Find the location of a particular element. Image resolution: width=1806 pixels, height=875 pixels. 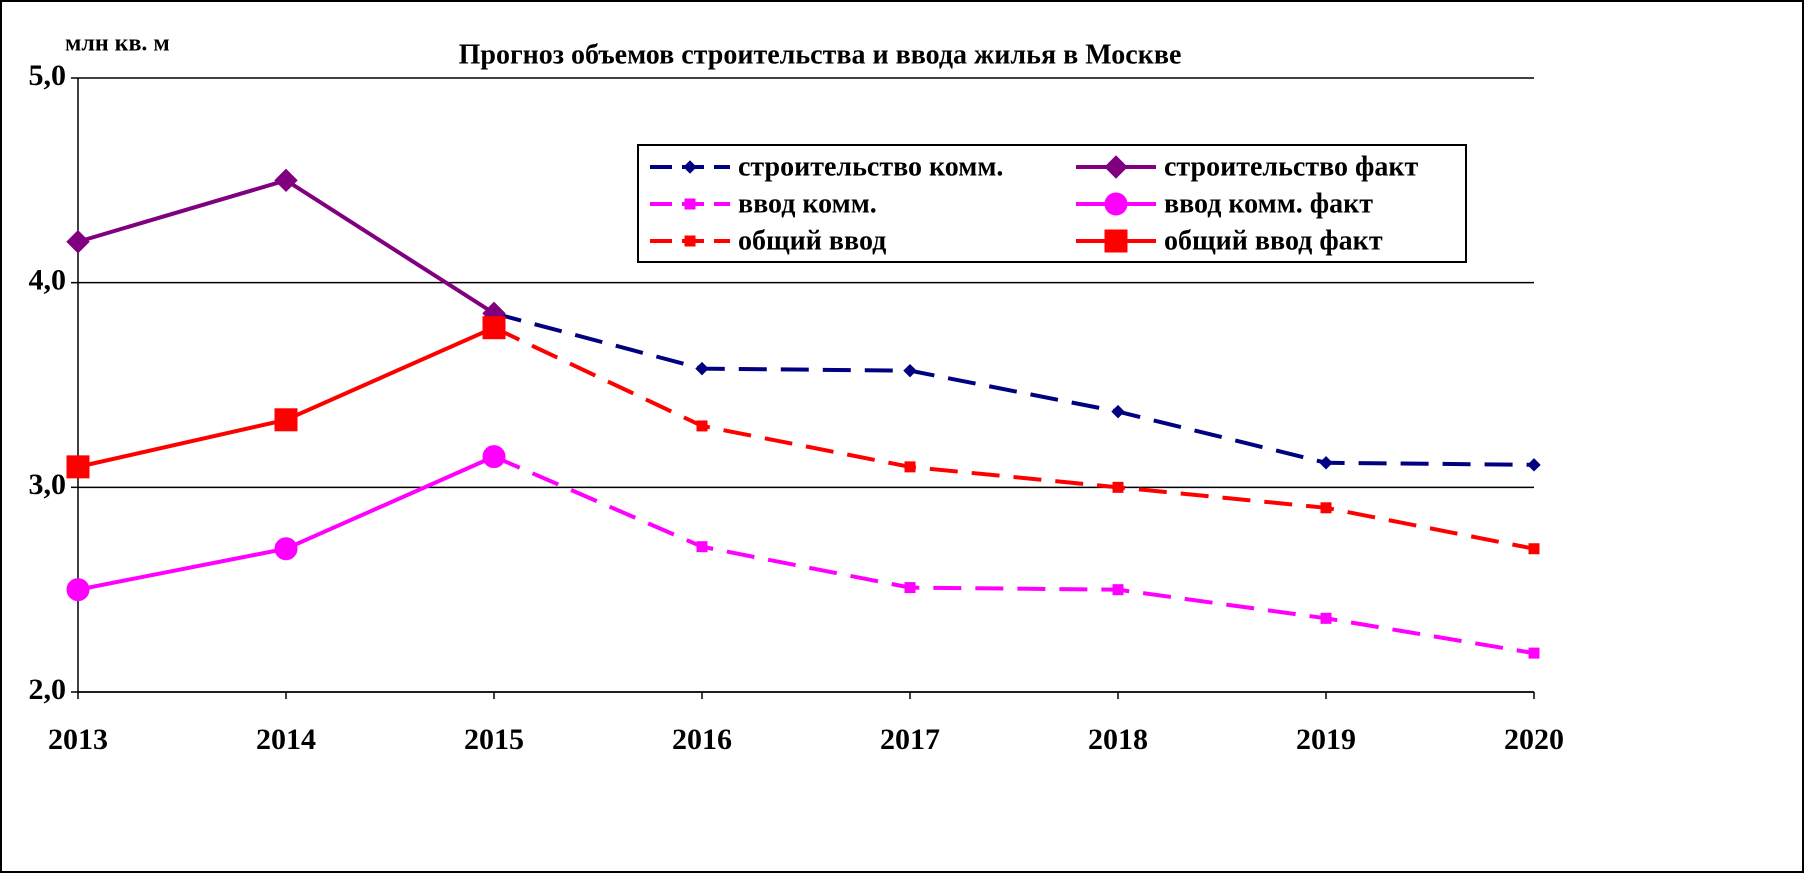

legend-box is located at coordinates (1052, 203).